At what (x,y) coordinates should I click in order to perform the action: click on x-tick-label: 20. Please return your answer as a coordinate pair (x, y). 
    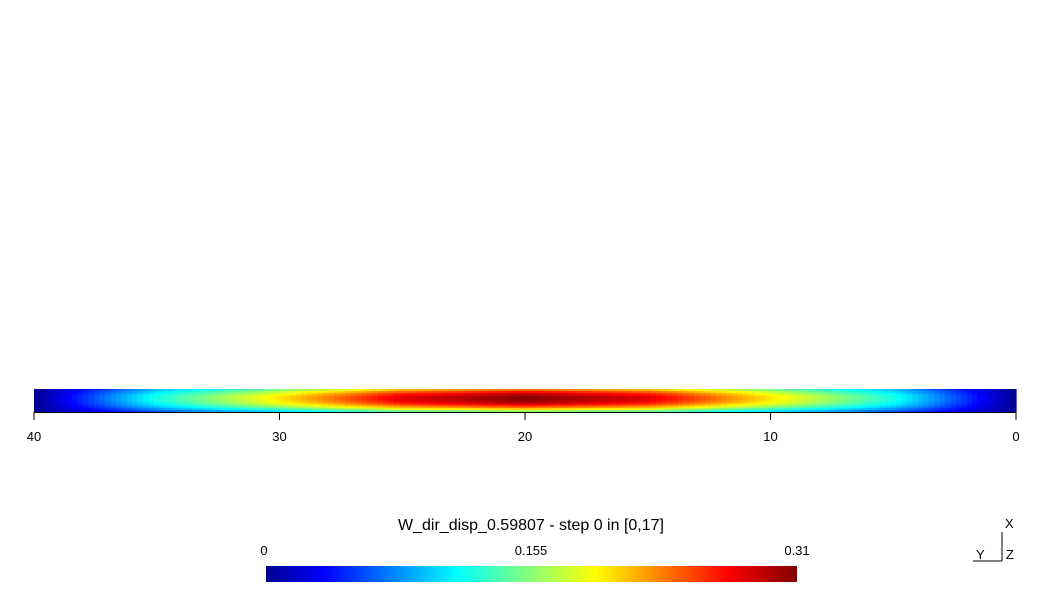
    Looking at the image, I should click on (525, 436).